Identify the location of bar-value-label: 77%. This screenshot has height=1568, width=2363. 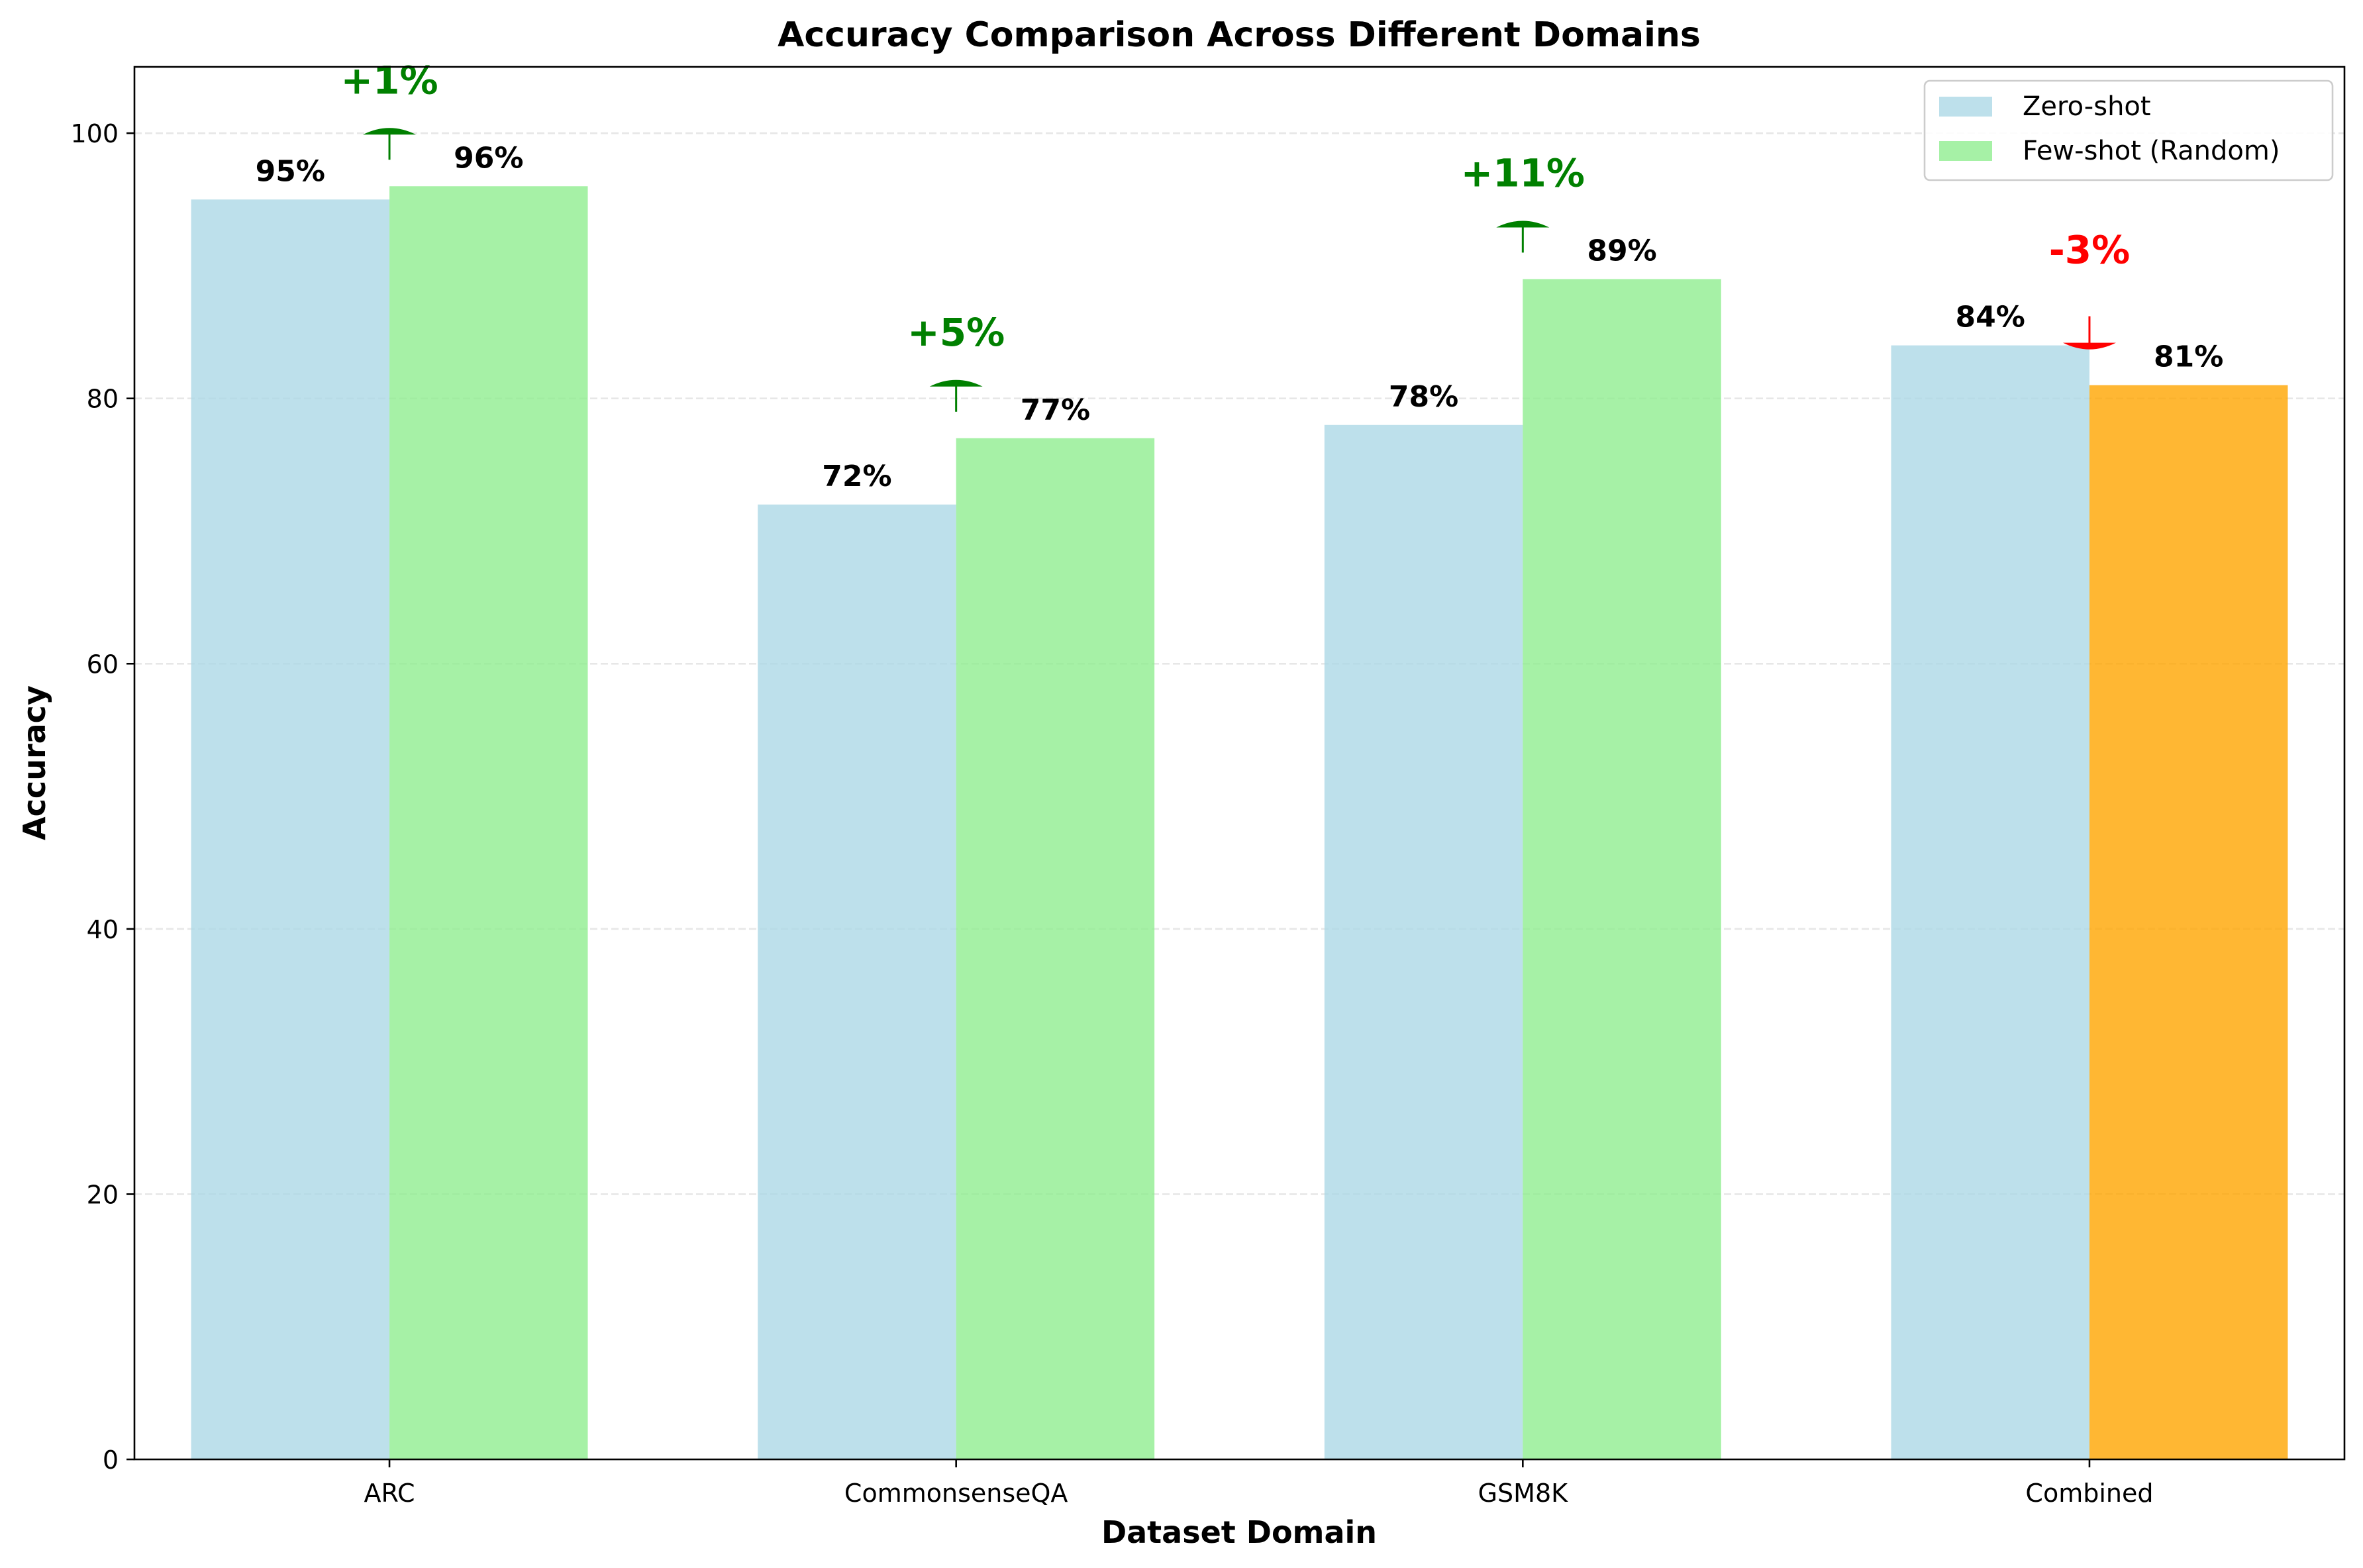
(1055, 410).